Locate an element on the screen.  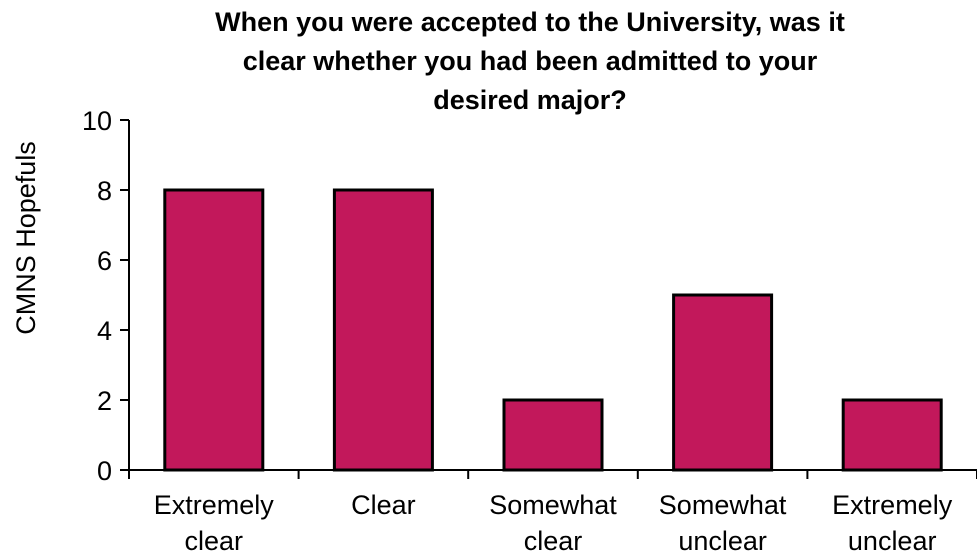
y-tick-labels: 0 2 4 6 8 10 is located at coordinates (105, 296).